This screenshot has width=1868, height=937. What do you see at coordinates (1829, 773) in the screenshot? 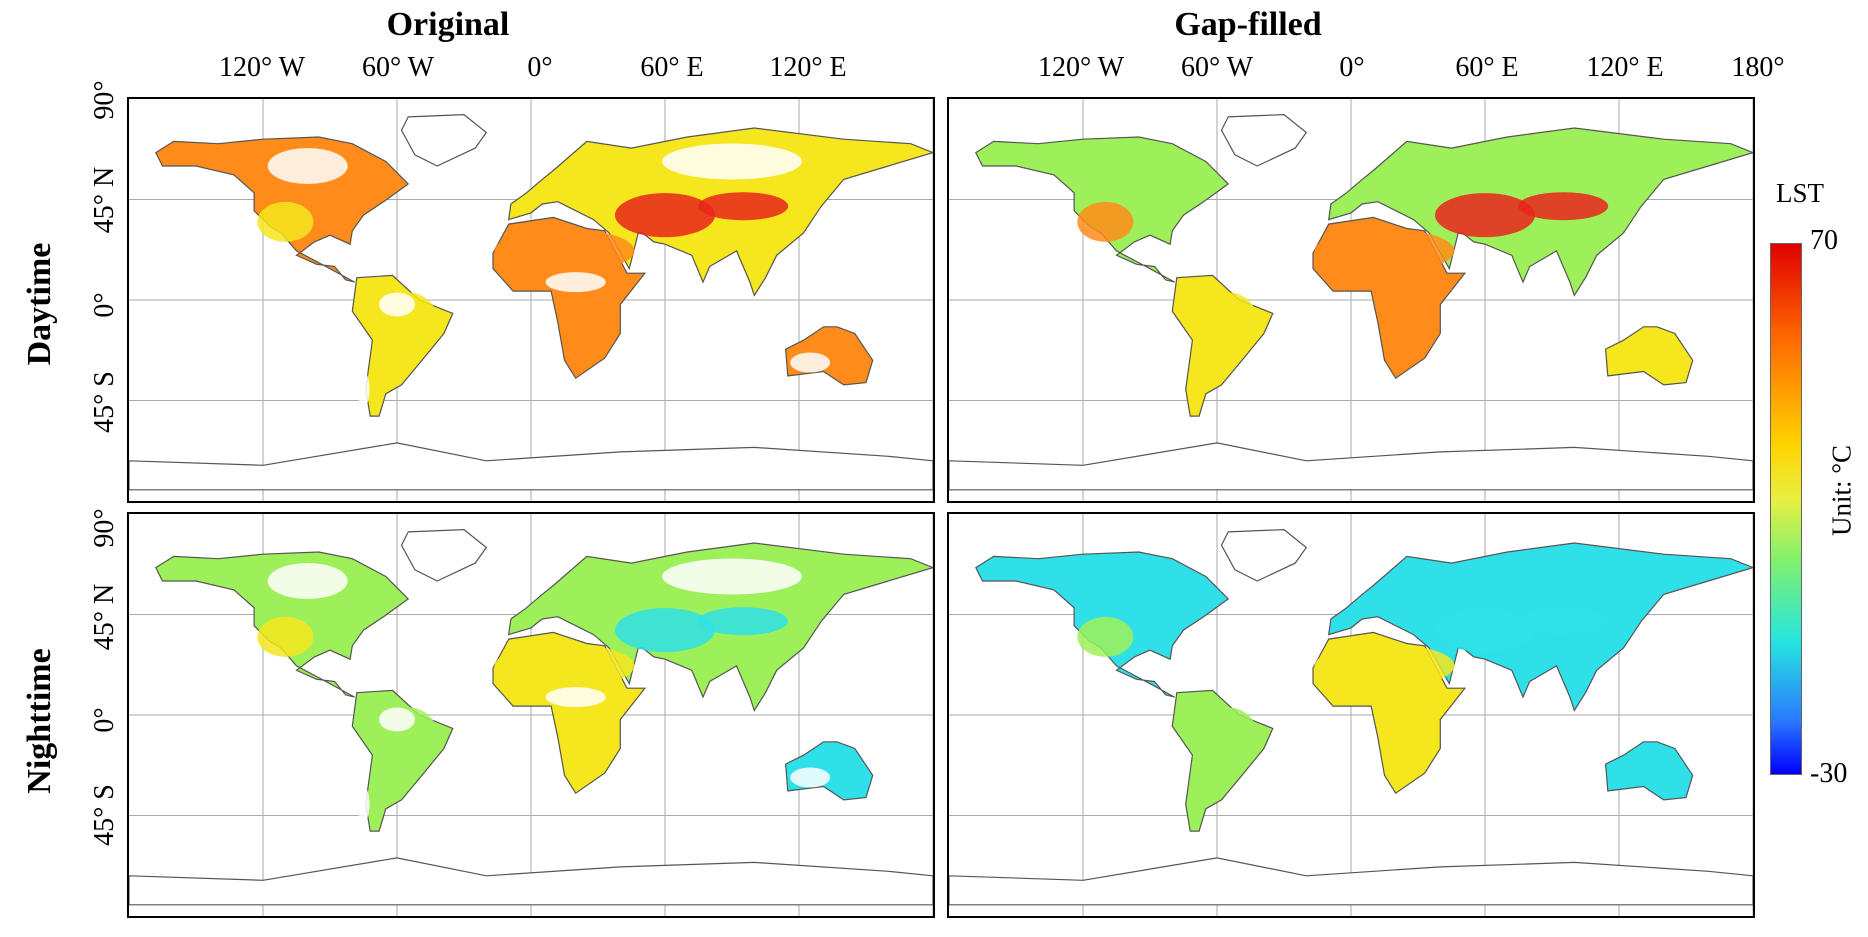
I see `legend-min-label: -30` at bounding box center [1829, 773].